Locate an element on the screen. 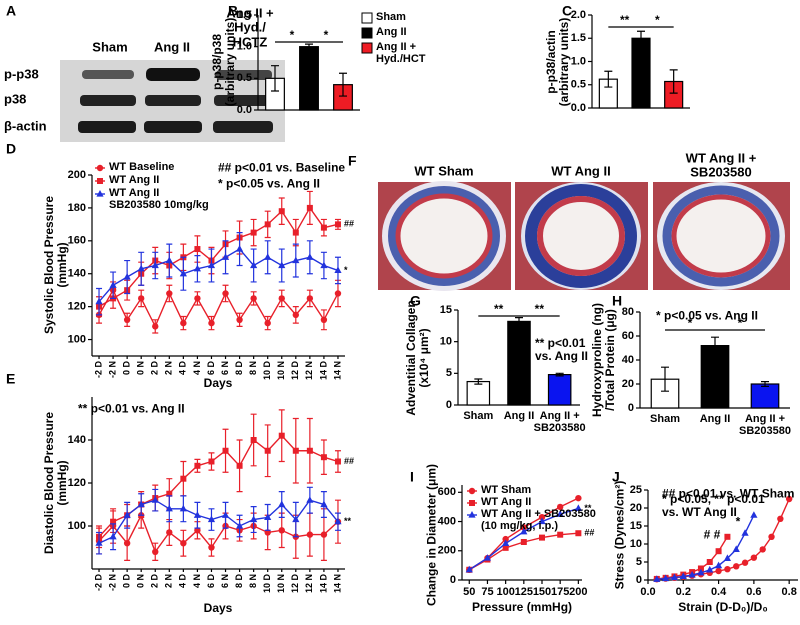  legend-label: WT Ang II SB203580 10mg/kg is located at coordinates (159, 199).